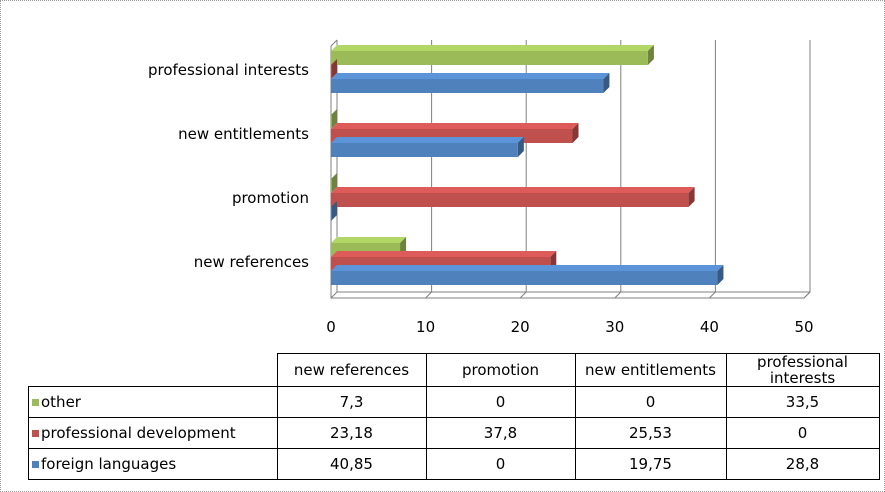 The width and height of the screenshot is (885, 492). What do you see at coordinates (153, 370) in the screenshot?
I see `table-corner` at bounding box center [153, 370].